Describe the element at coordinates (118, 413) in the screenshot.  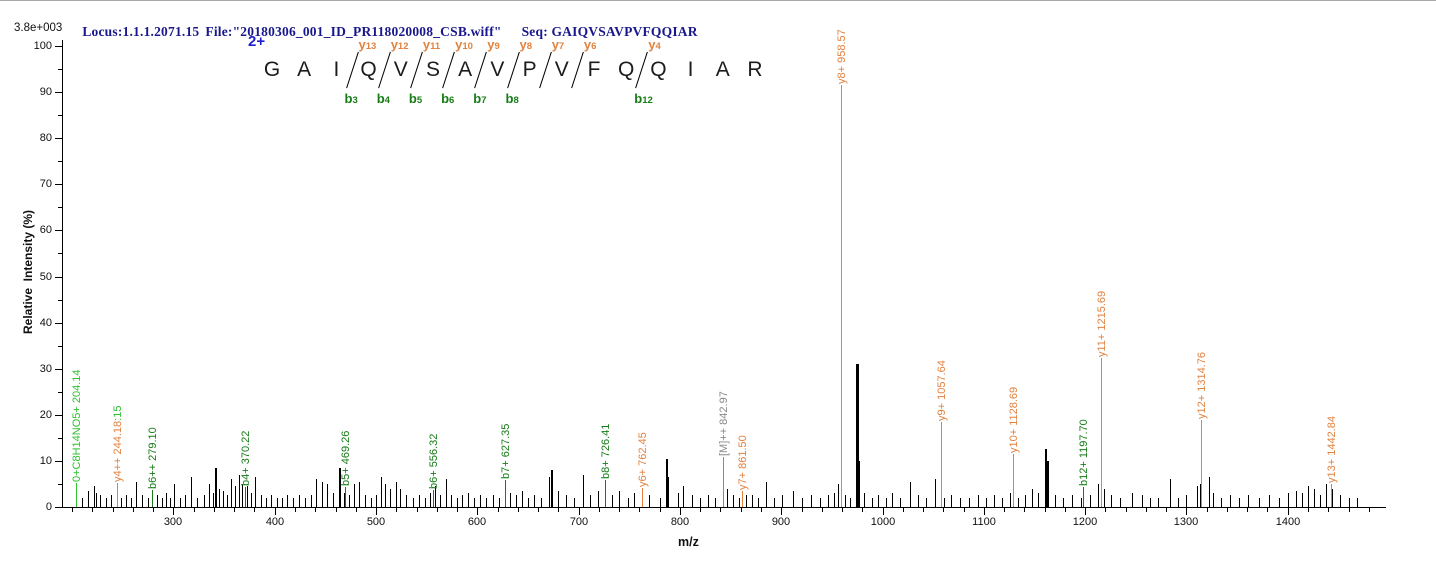
I see `peak-label-overlay: :15` at that location.